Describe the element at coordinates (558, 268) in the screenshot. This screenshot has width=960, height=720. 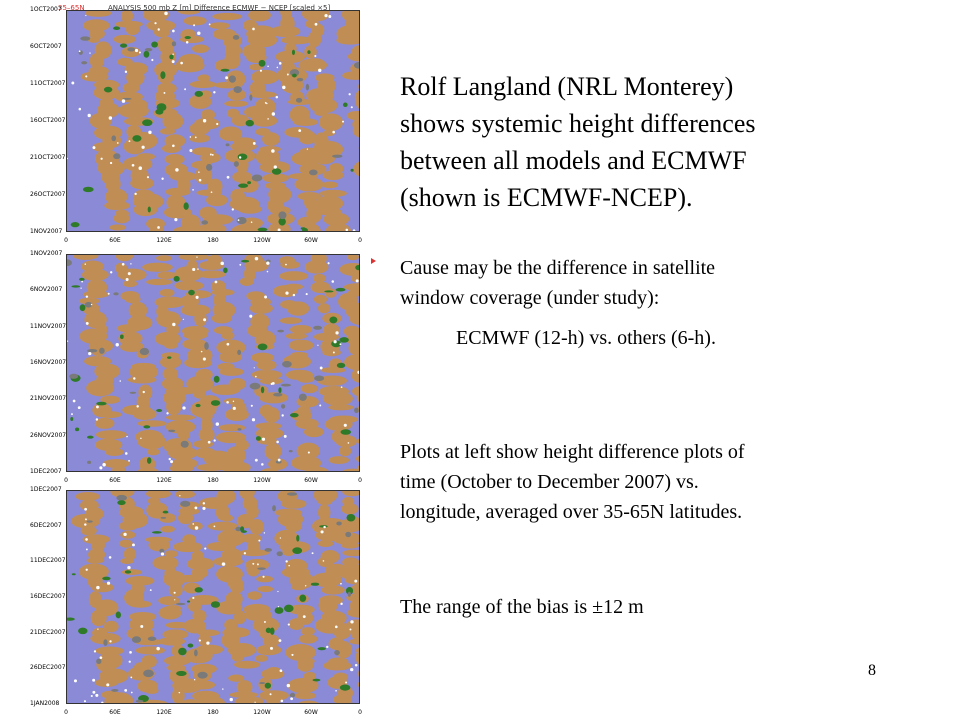
I see `cause-line: Cause may be the difference in satellite` at that location.